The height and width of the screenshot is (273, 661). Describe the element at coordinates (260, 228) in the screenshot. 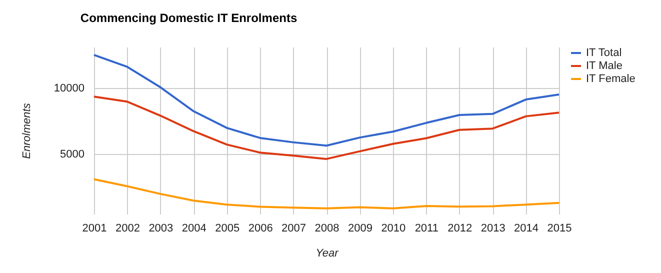

I see `x-tick-label: 2006` at that location.